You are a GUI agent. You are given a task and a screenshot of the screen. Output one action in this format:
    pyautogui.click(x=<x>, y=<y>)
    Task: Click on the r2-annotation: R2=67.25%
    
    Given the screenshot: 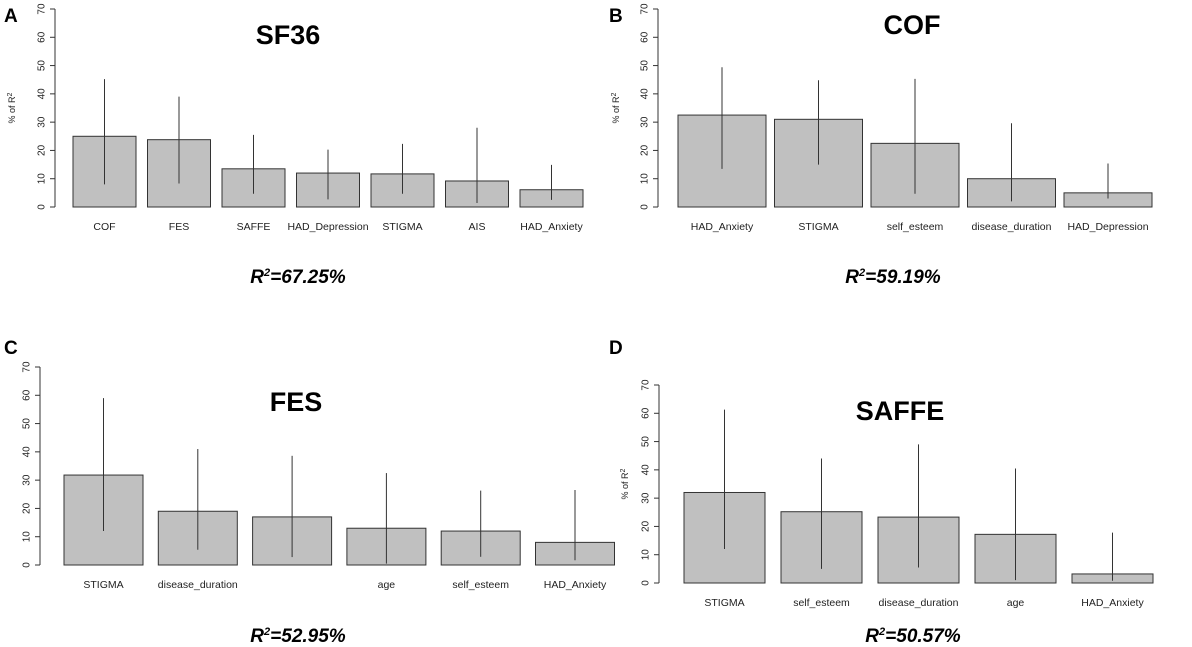 What is the action you would take?
    pyautogui.click(x=298, y=277)
    